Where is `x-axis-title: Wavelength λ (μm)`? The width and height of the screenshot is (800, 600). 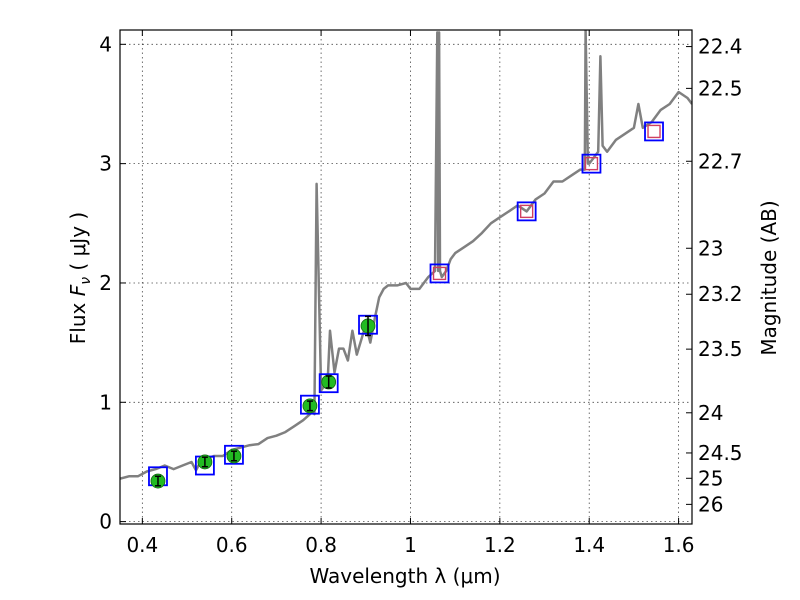
x-axis-title: Wavelength λ (μm) is located at coordinates (404, 576).